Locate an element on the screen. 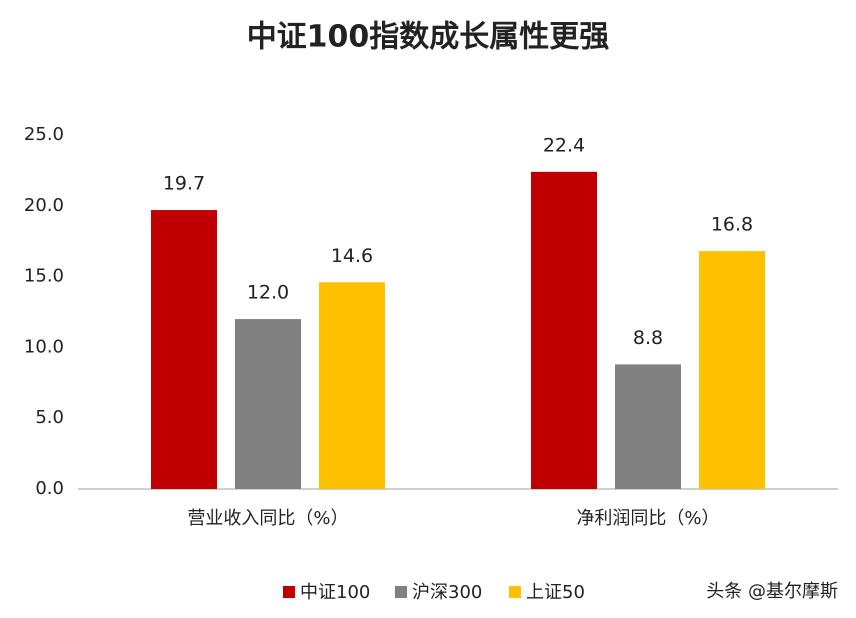 The width and height of the screenshot is (856, 618). x-tick-label: 营业收入同比（%） is located at coordinates (267, 518).